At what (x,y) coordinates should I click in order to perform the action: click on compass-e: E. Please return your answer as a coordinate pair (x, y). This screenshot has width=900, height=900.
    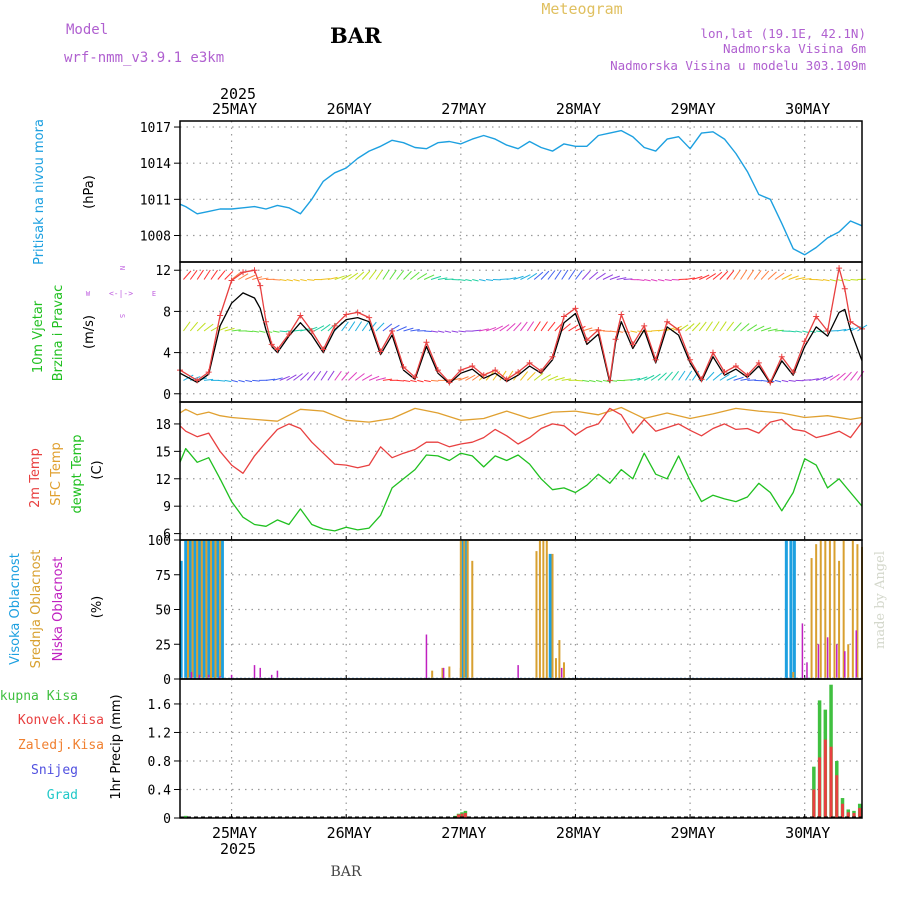
    Looking at the image, I should click on (154, 294).